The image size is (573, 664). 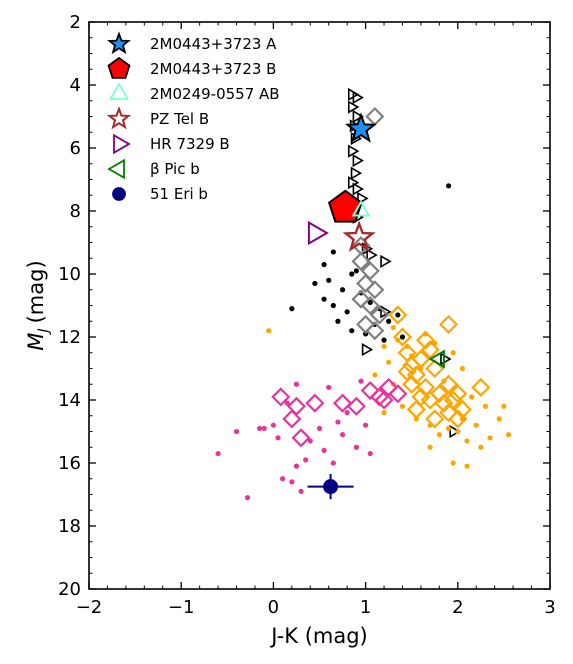 I want to click on x-axis-title: J-K (mag), so click(x=318, y=636).